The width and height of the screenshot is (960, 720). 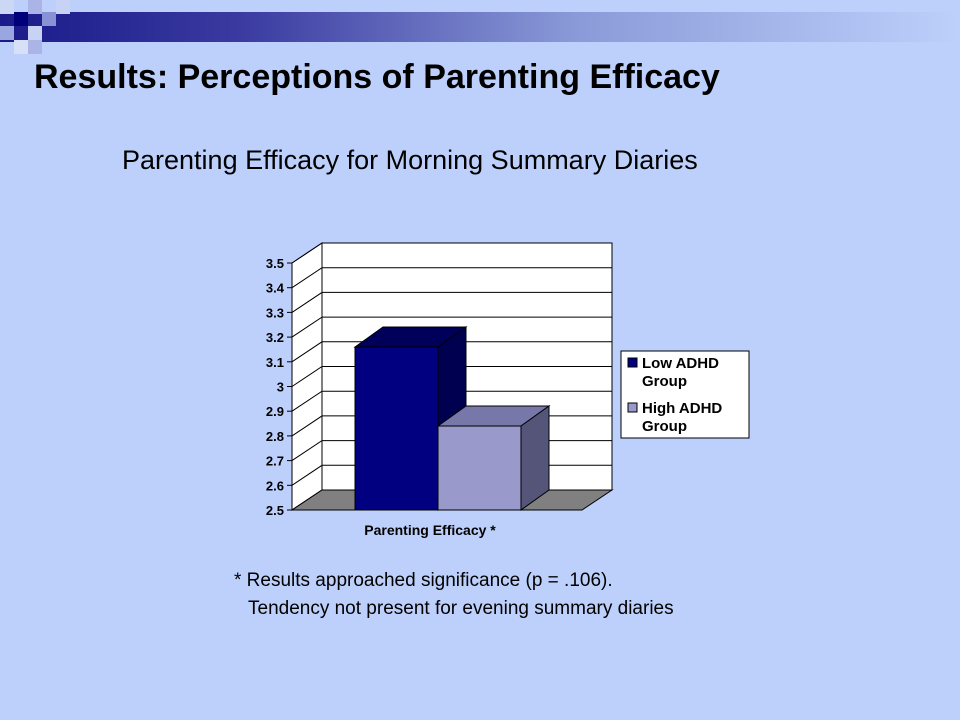 I want to click on y-tick-label: 3.5, so click(x=275, y=263).